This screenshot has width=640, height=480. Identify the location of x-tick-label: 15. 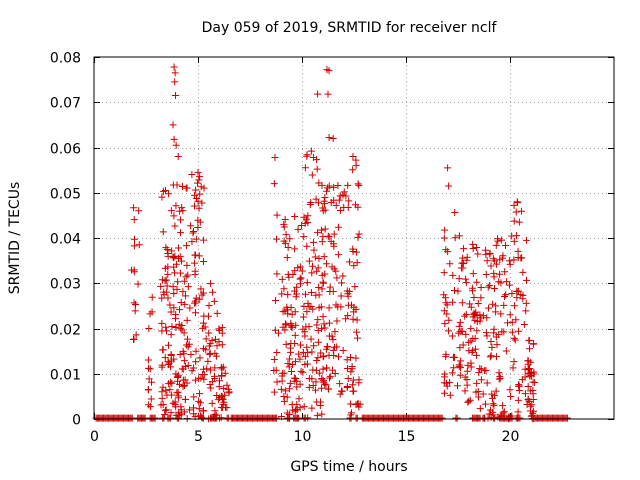
(407, 437).